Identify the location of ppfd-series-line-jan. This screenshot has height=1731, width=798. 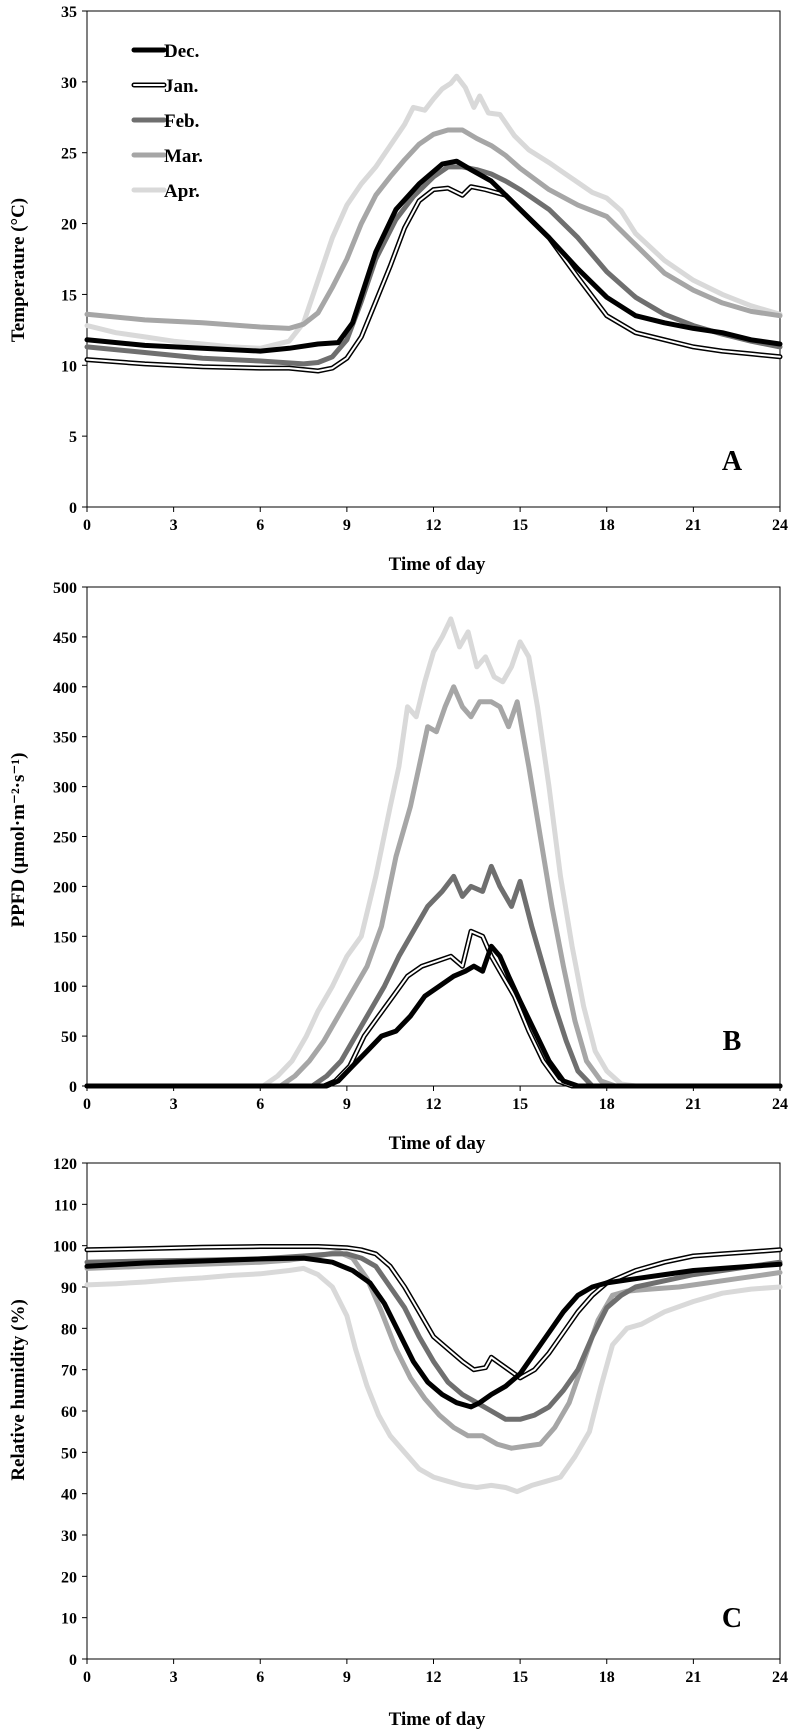
(433, 1008).